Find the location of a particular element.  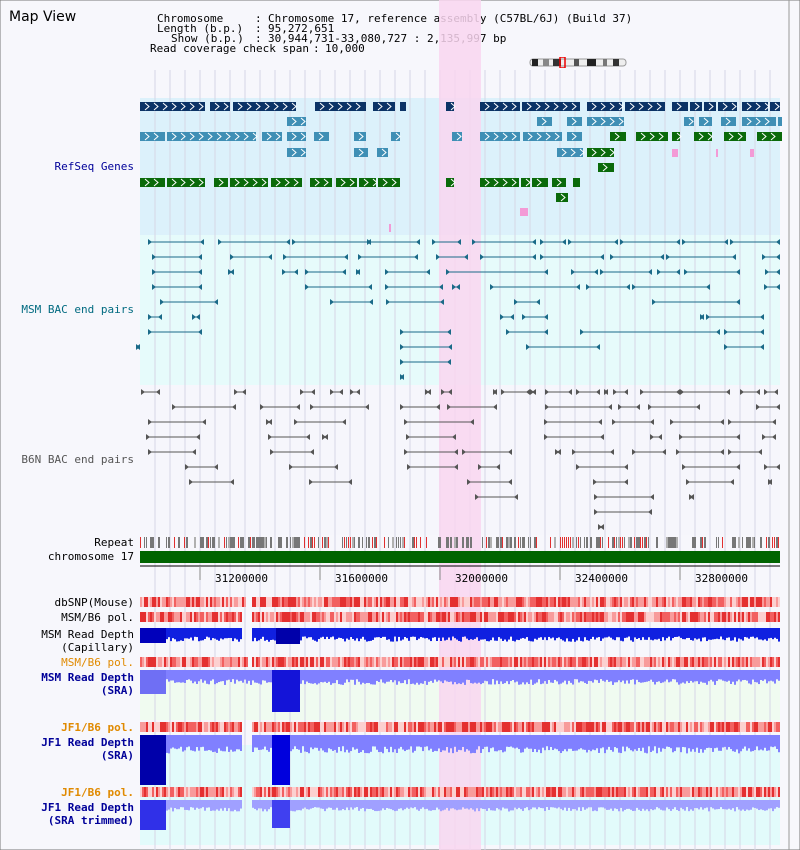

jf1-b6-pol-trim-strip is located at coordinates (460, 792).